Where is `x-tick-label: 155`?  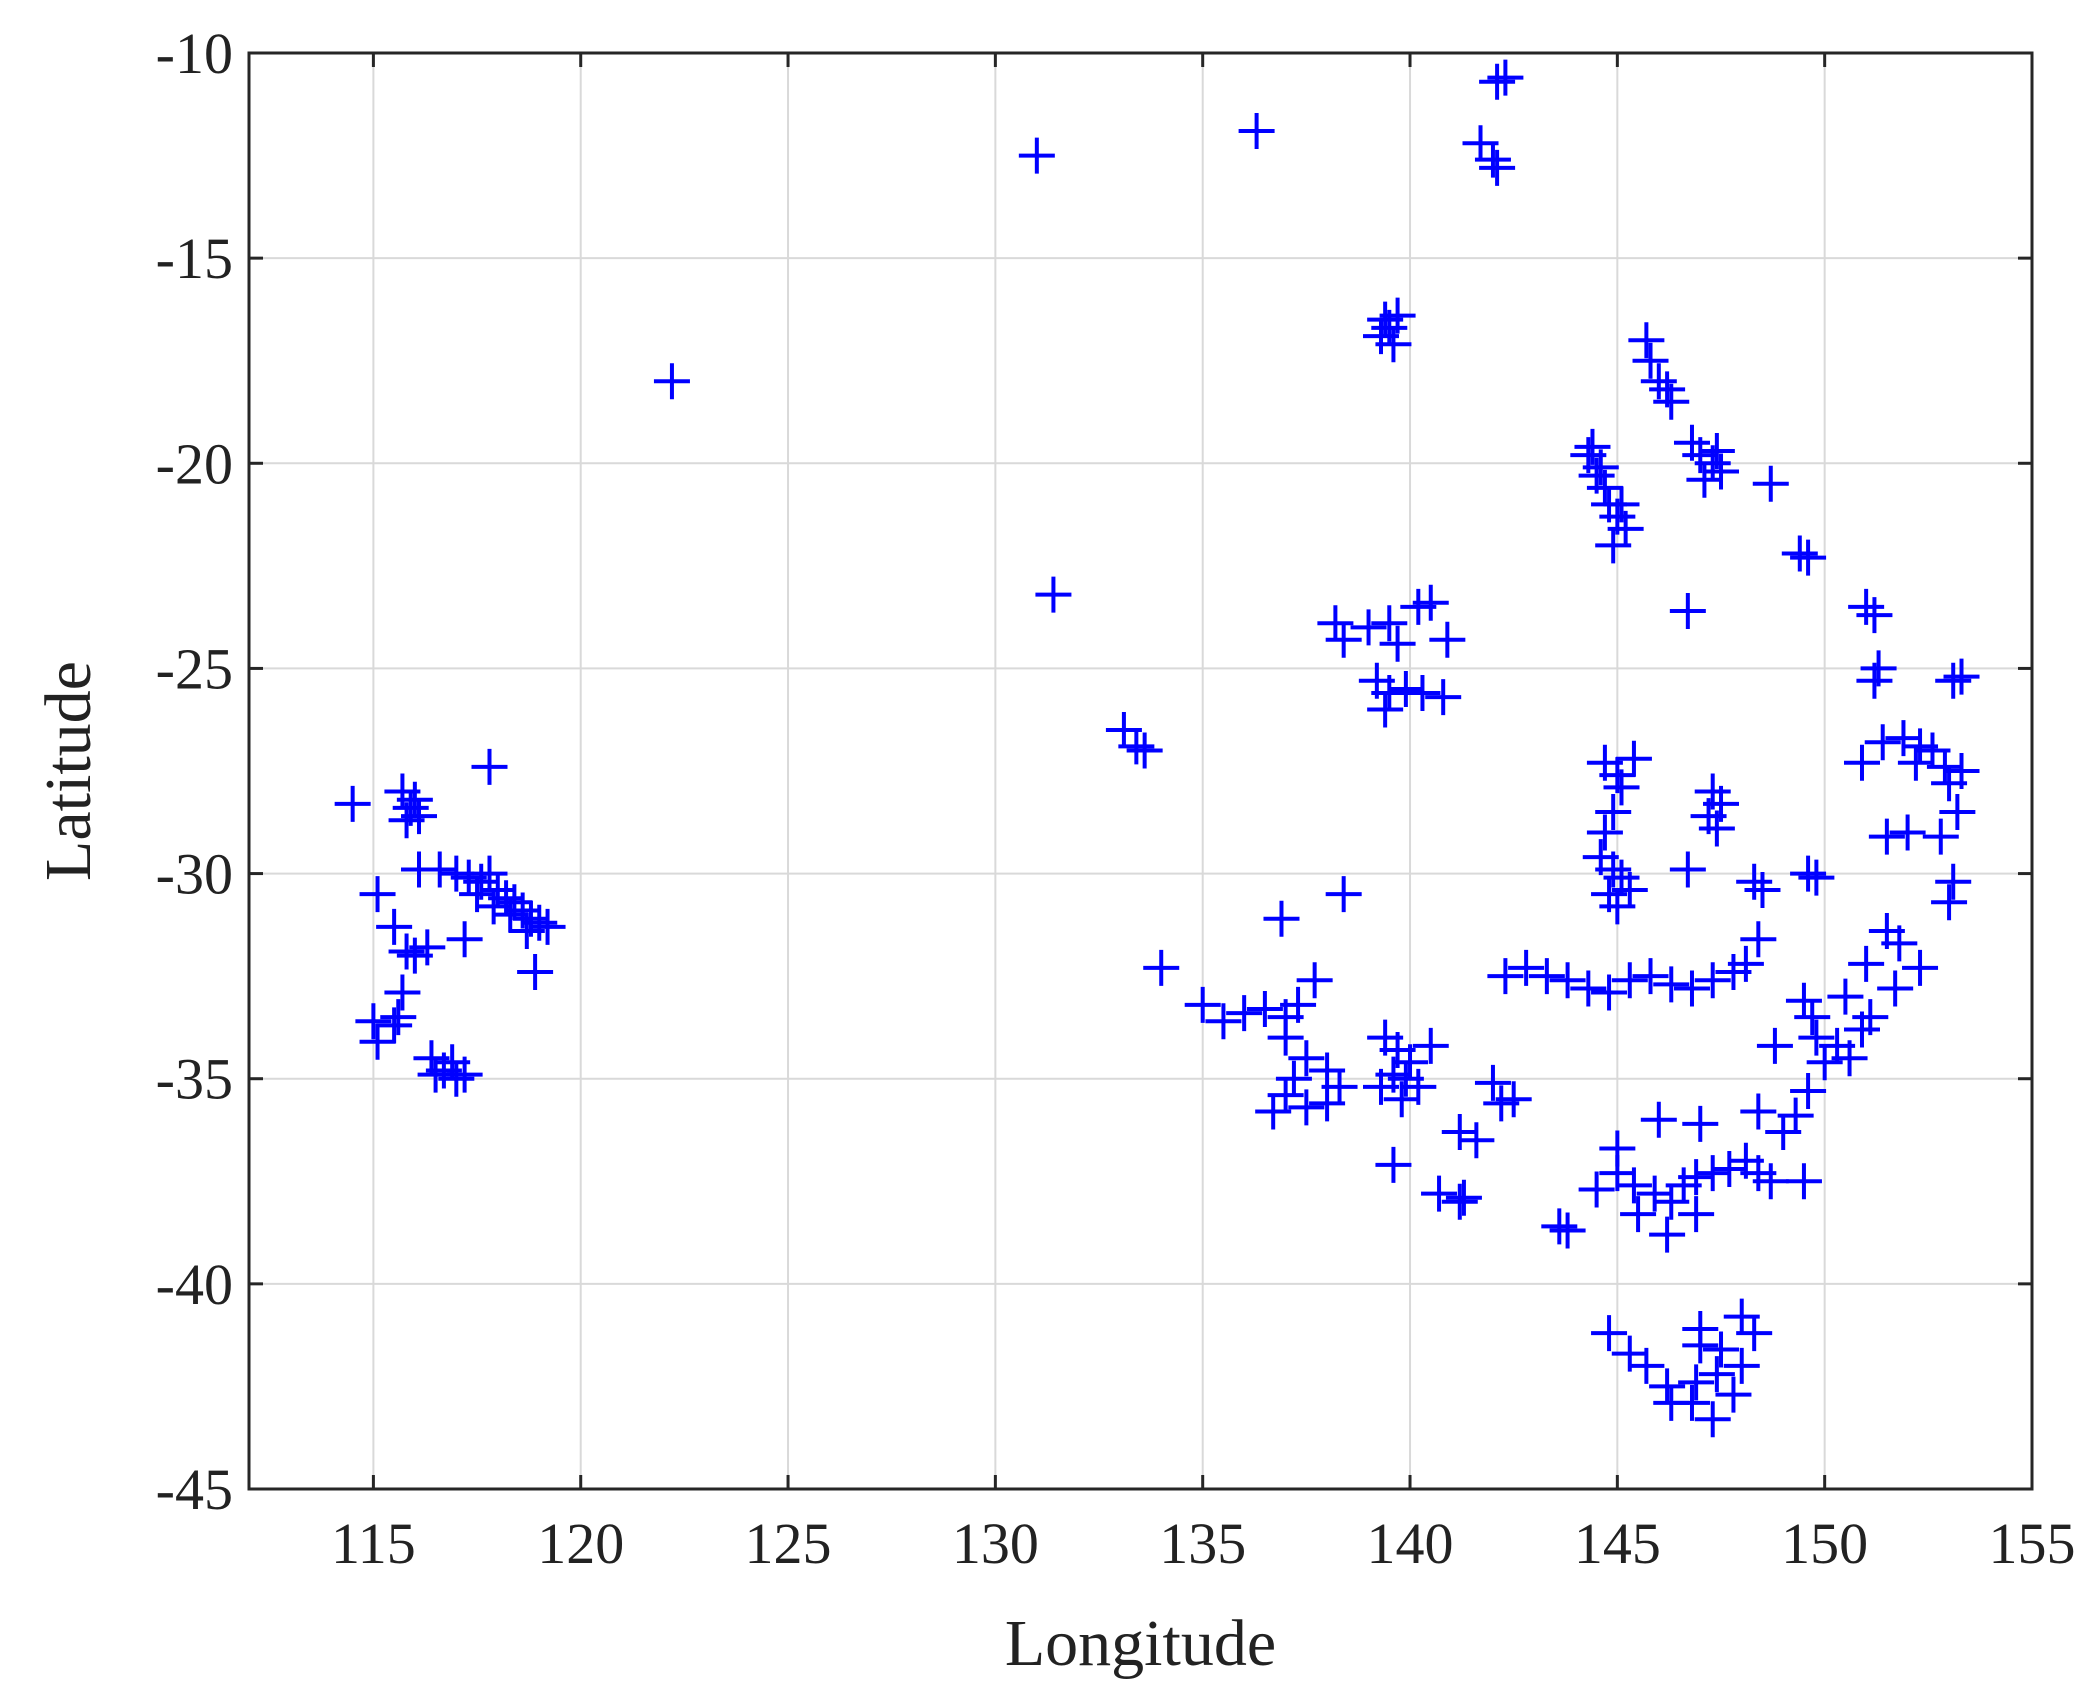
x-tick-label: 155 is located at coordinates (2032, 1543).